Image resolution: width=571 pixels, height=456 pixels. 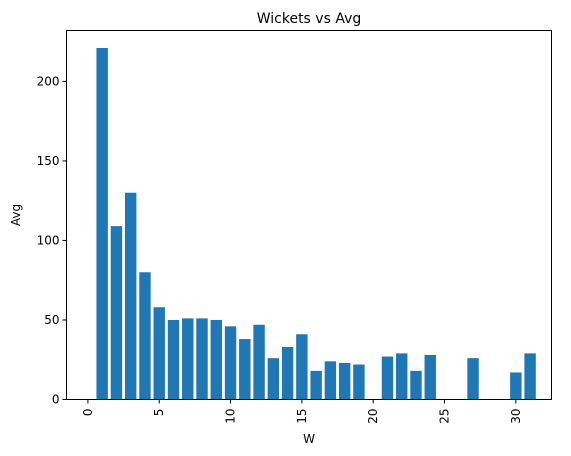 What do you see at coordinates (159, 413) in the screenshot?
I see `x-tick-label: 5` at bounding box center [159, 413].